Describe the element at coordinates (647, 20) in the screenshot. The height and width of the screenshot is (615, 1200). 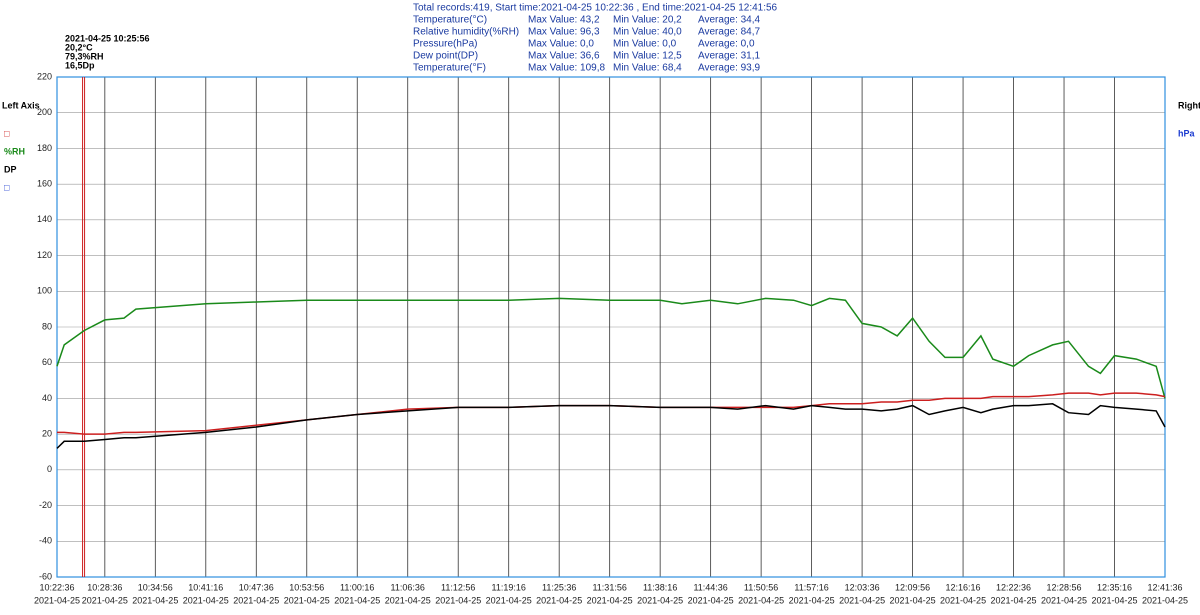
I see `stat-text: Min Value: 20,2` at that location.